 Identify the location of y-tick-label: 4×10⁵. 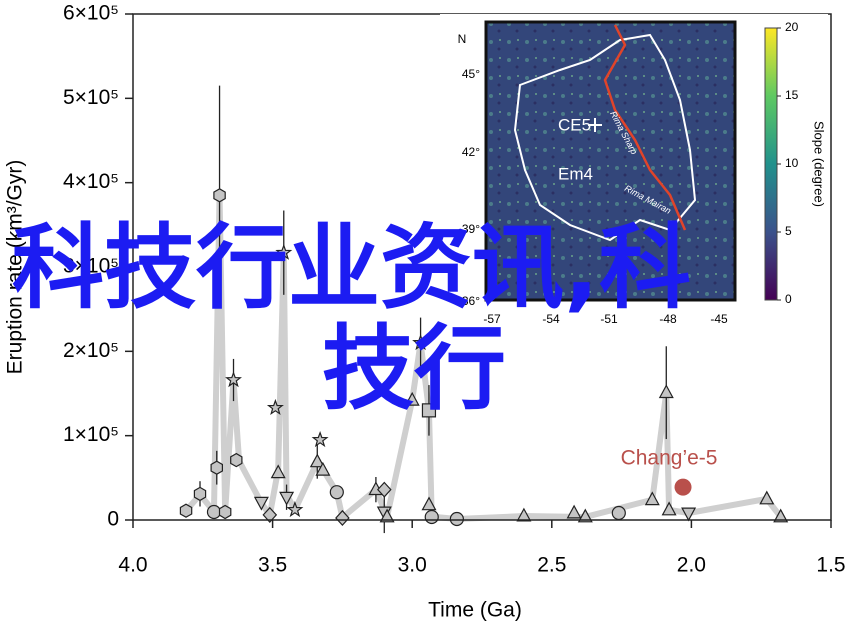
(91, 181).